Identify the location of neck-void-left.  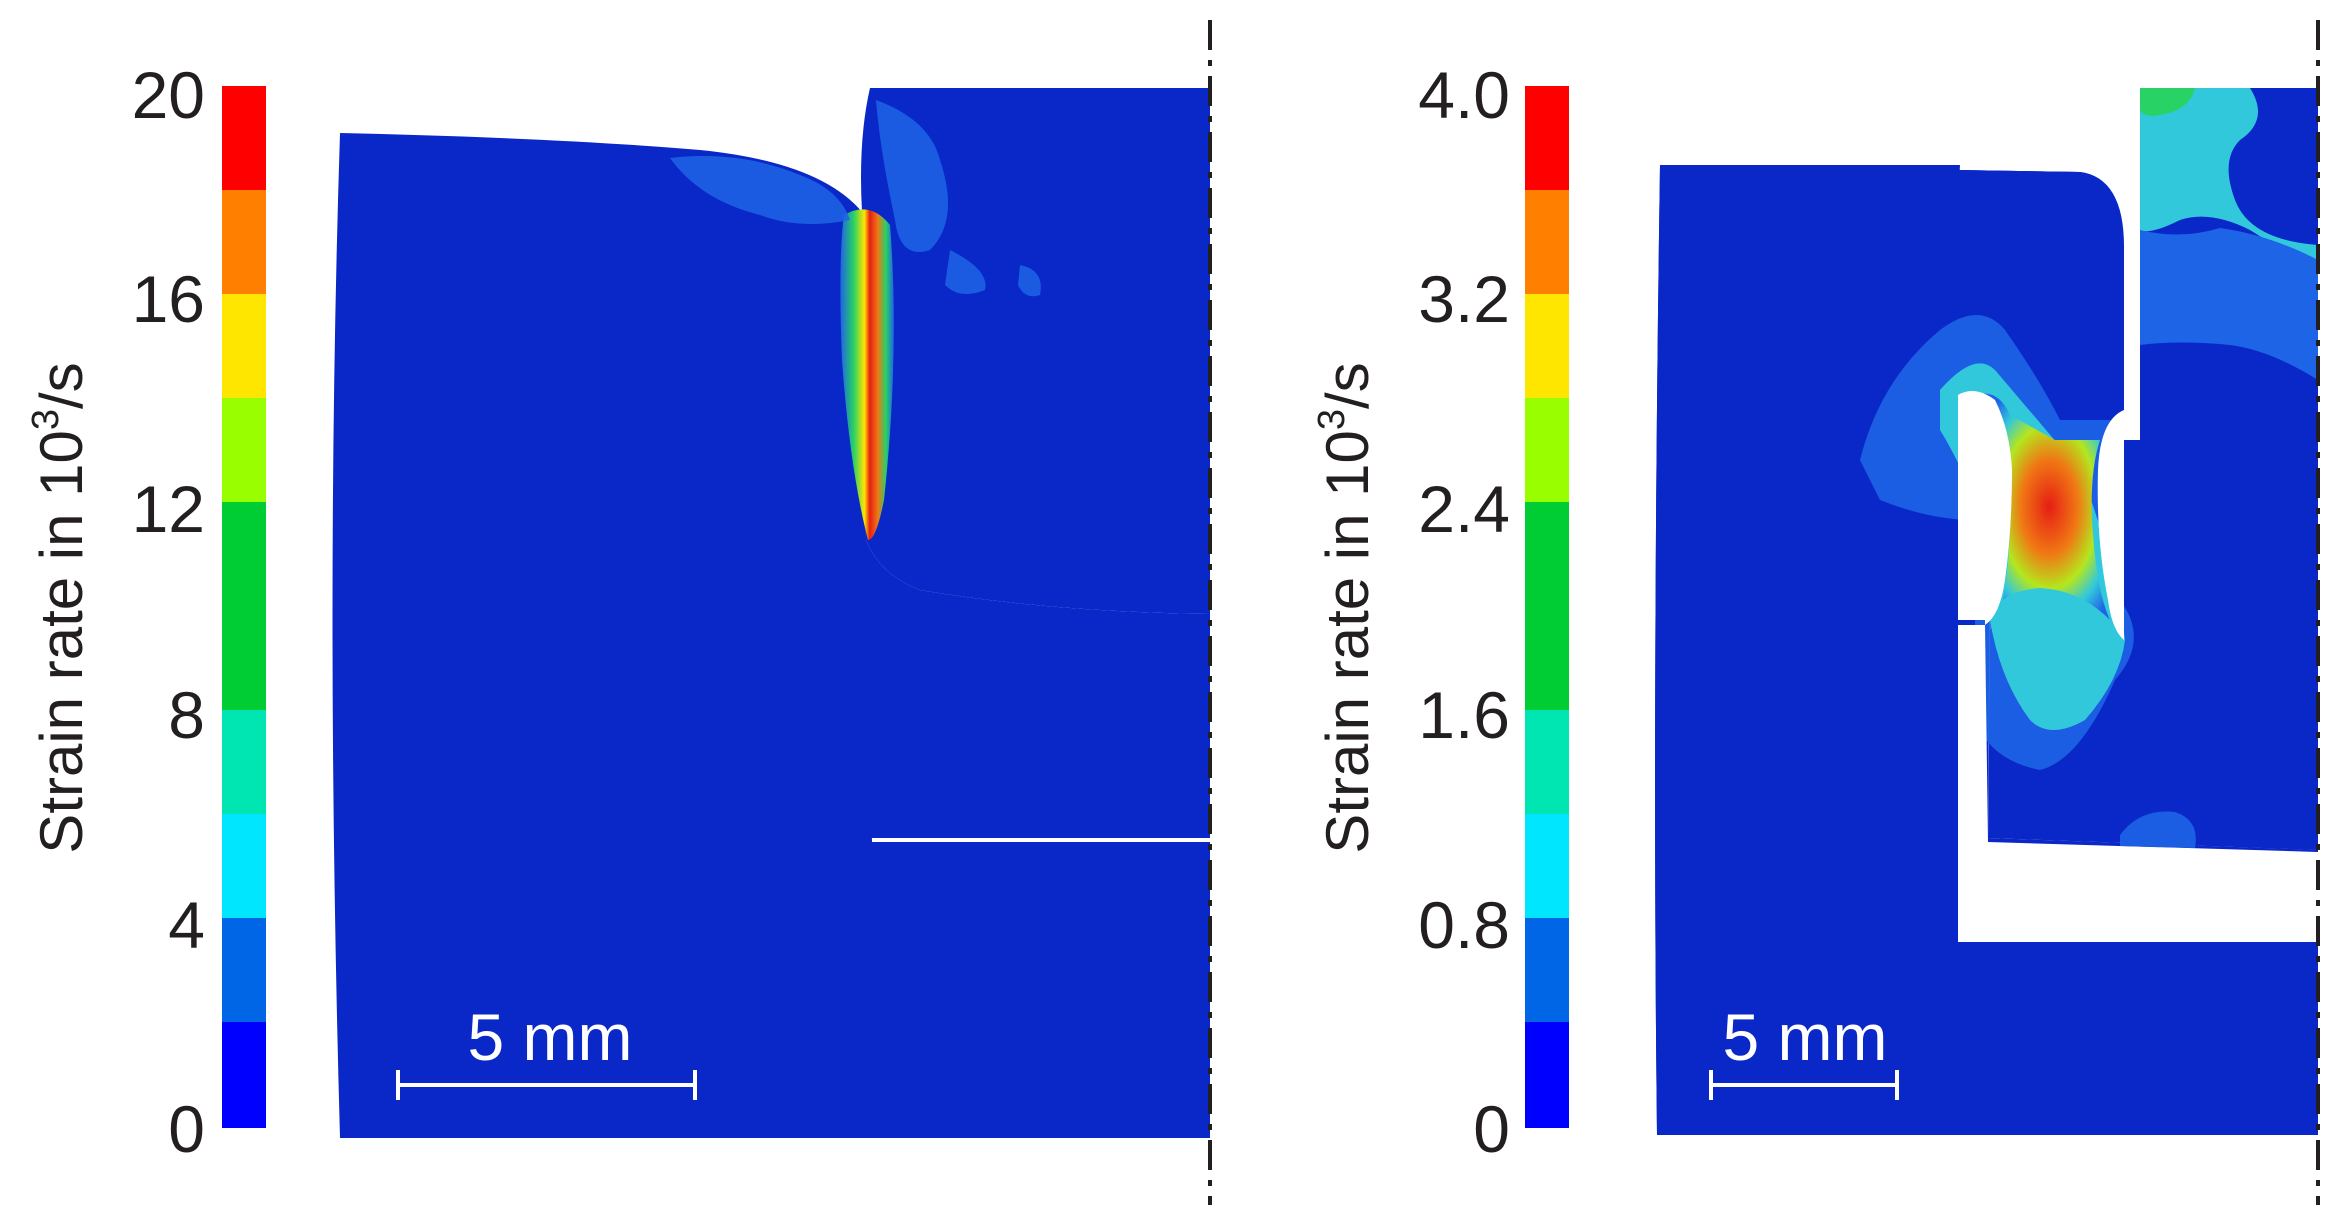
(1985, 508).